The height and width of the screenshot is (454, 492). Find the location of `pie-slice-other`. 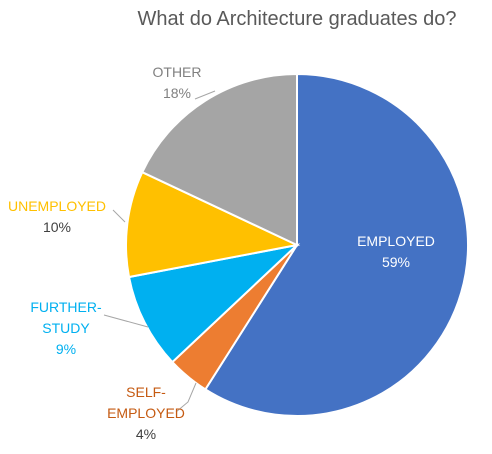

pie-slice-other is located at coordinates (219, 159).